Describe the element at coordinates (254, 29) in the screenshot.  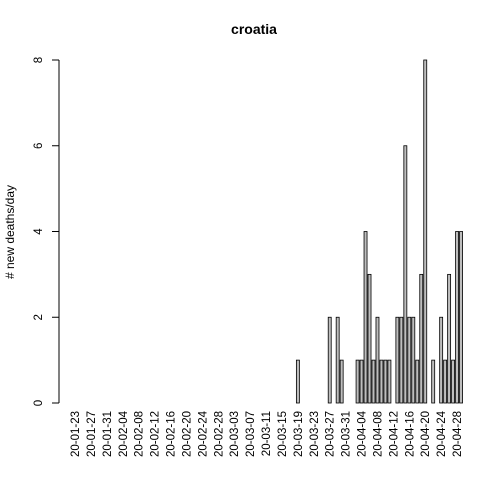
I see `chart-title: croatia` at that location.